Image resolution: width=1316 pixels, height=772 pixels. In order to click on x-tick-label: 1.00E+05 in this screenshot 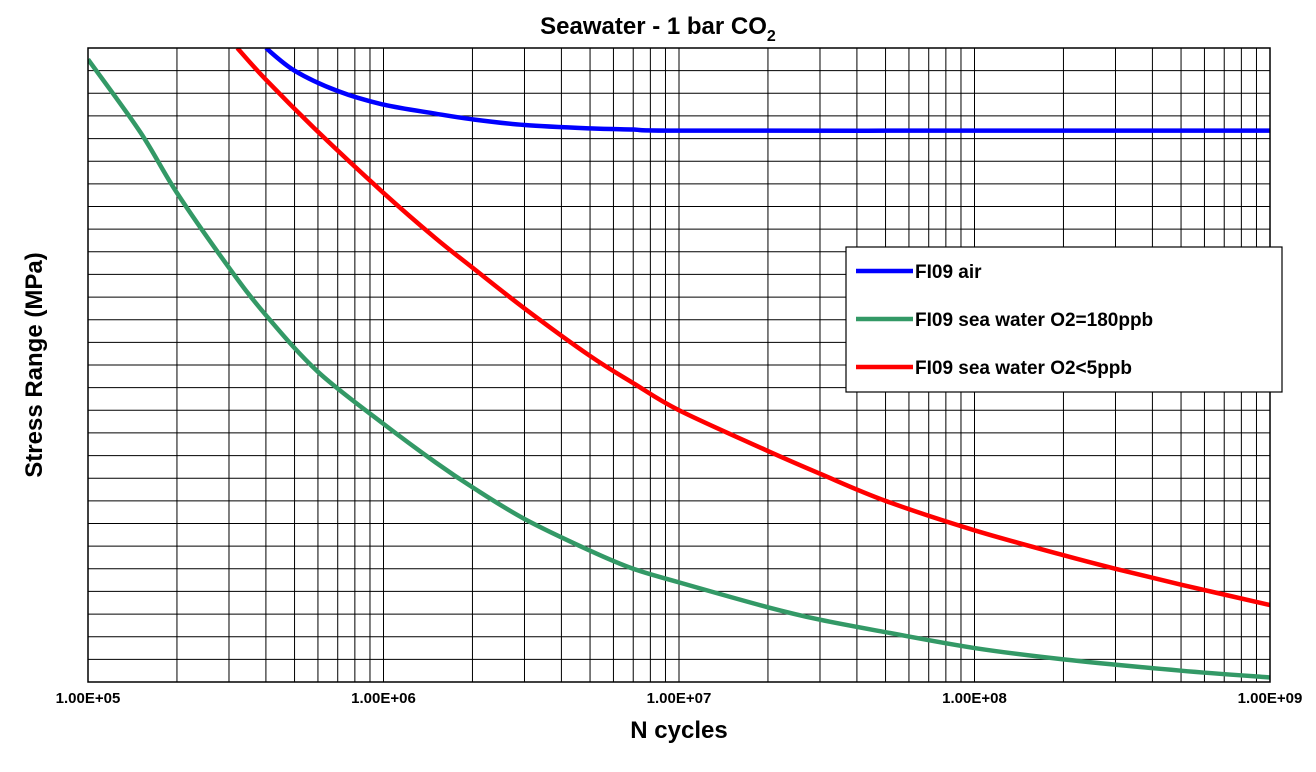, I will do `click(88, 698)`.